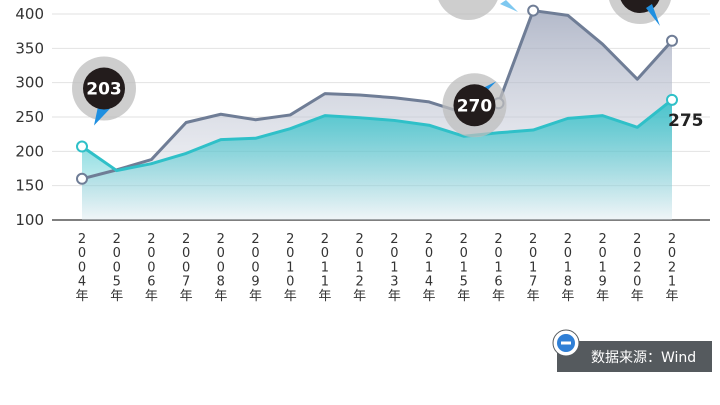 The image size is (720, 405). What do you see at coordinates (29, 14) in the screenshot?
I see `y-tick-label: 400` at bounding box center [29, 14].